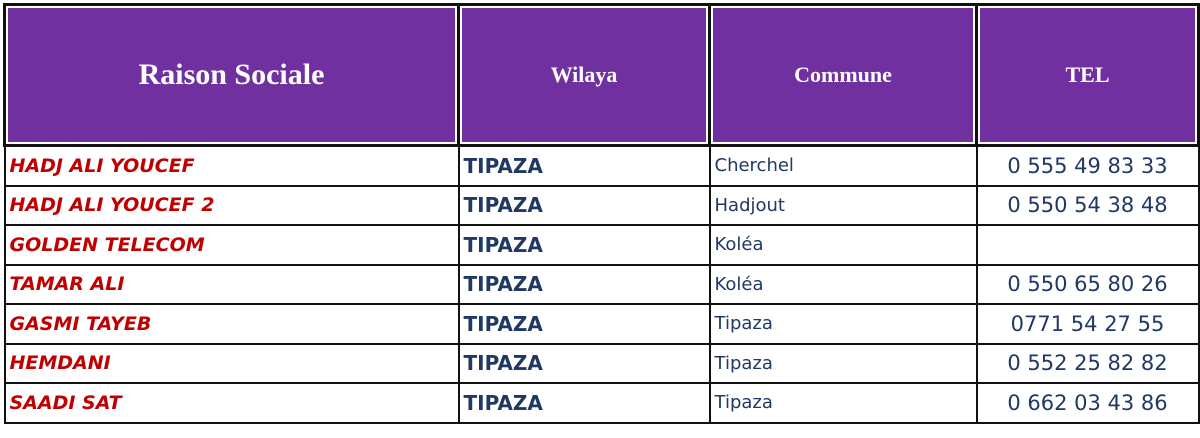  Describe the element at coordinates (231, 284) in the screenshot. I see `table-cell: TAMAR ALI` at that location.